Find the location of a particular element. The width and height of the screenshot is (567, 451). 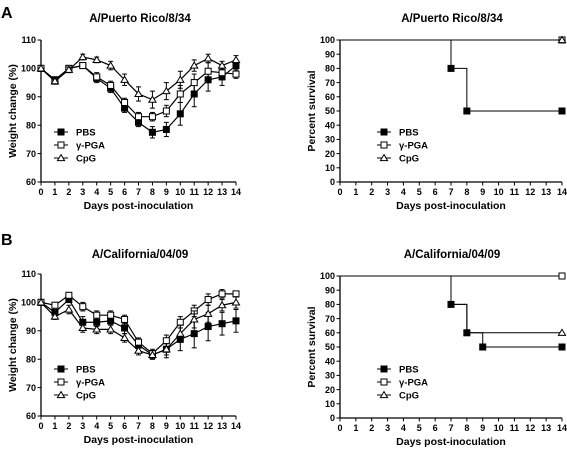

y-tick-label: 20 is located at coordinates (330, 154).